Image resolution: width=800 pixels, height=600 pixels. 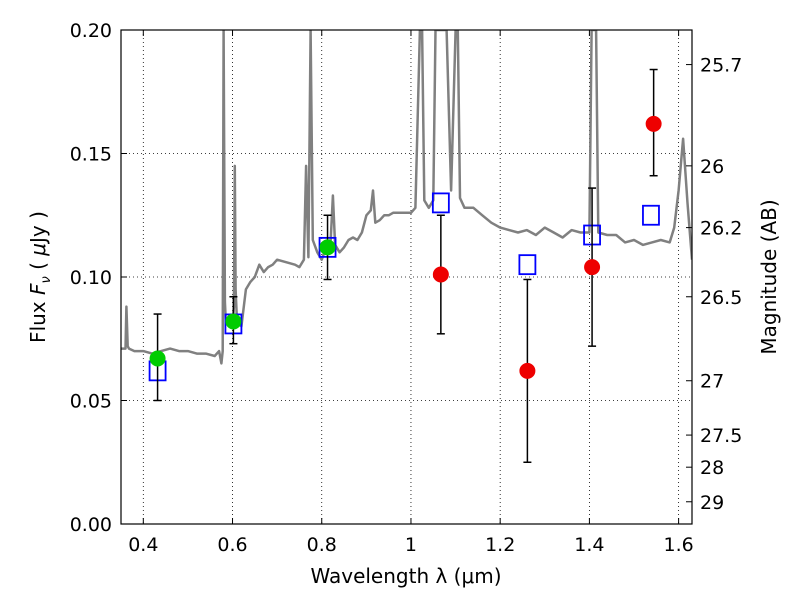 What do you see at coordinates (721, 66) in the screenshot?
I see `y2-tick-label: 25.7` at bounding box center [721, 66].